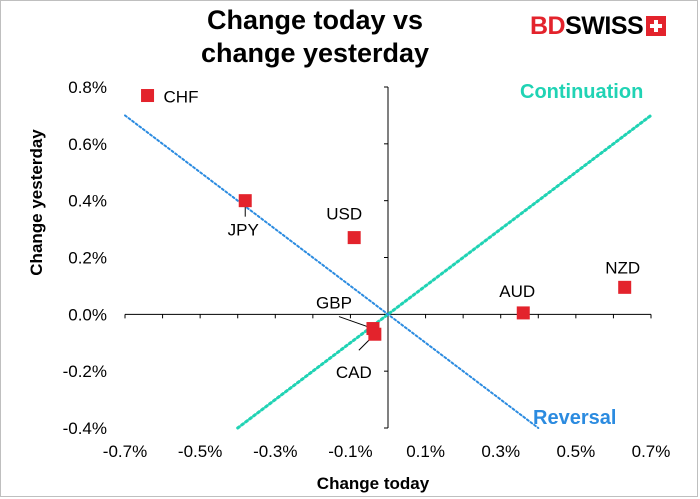  Describe the element at coordinates (625, 287) in the screenshot. I see `data-point-nzd` at that location.